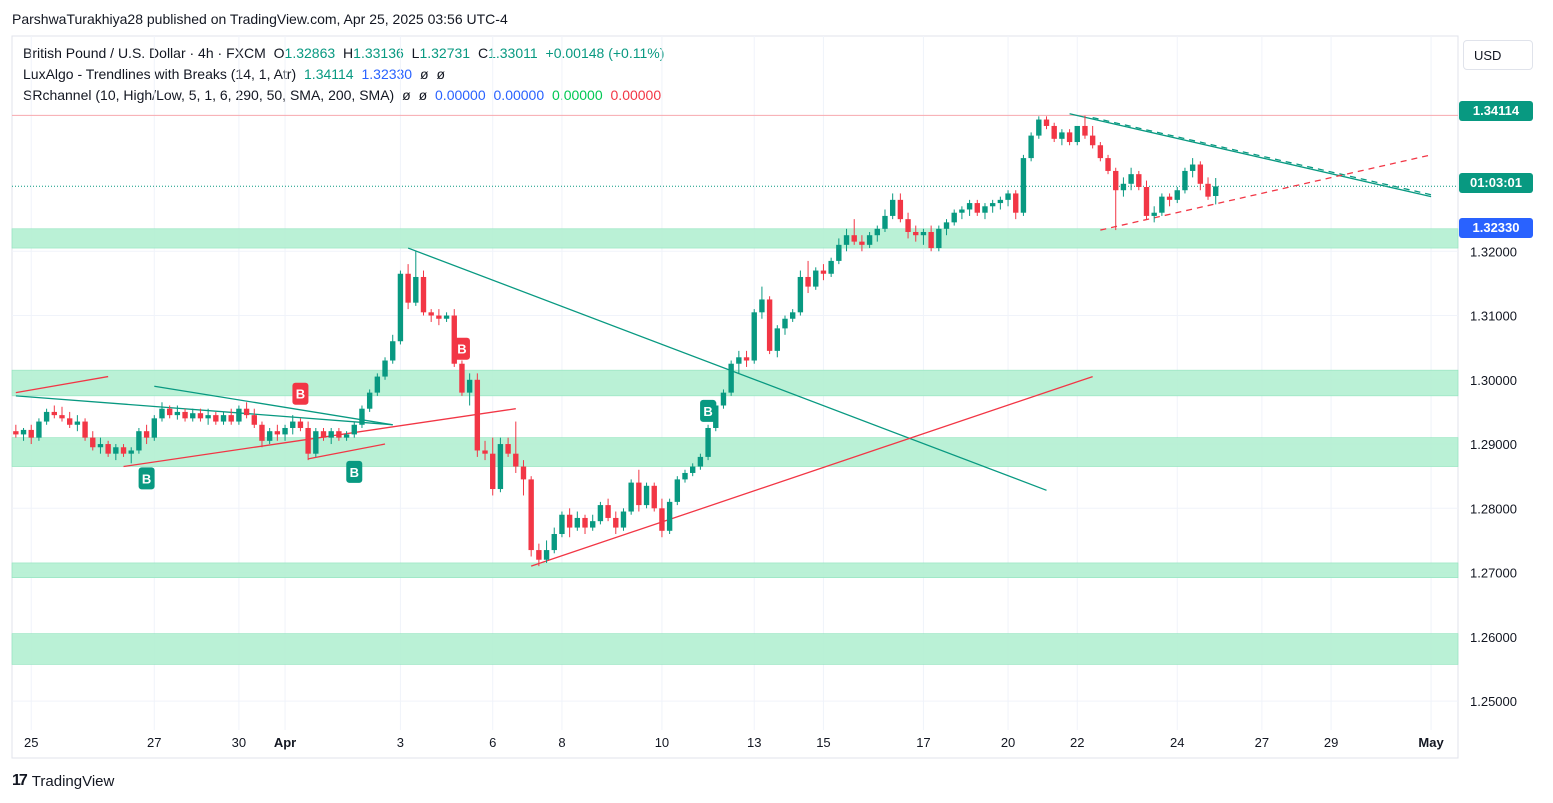  I want to click on sr-value-empty-1: ø, so click(406, 95).